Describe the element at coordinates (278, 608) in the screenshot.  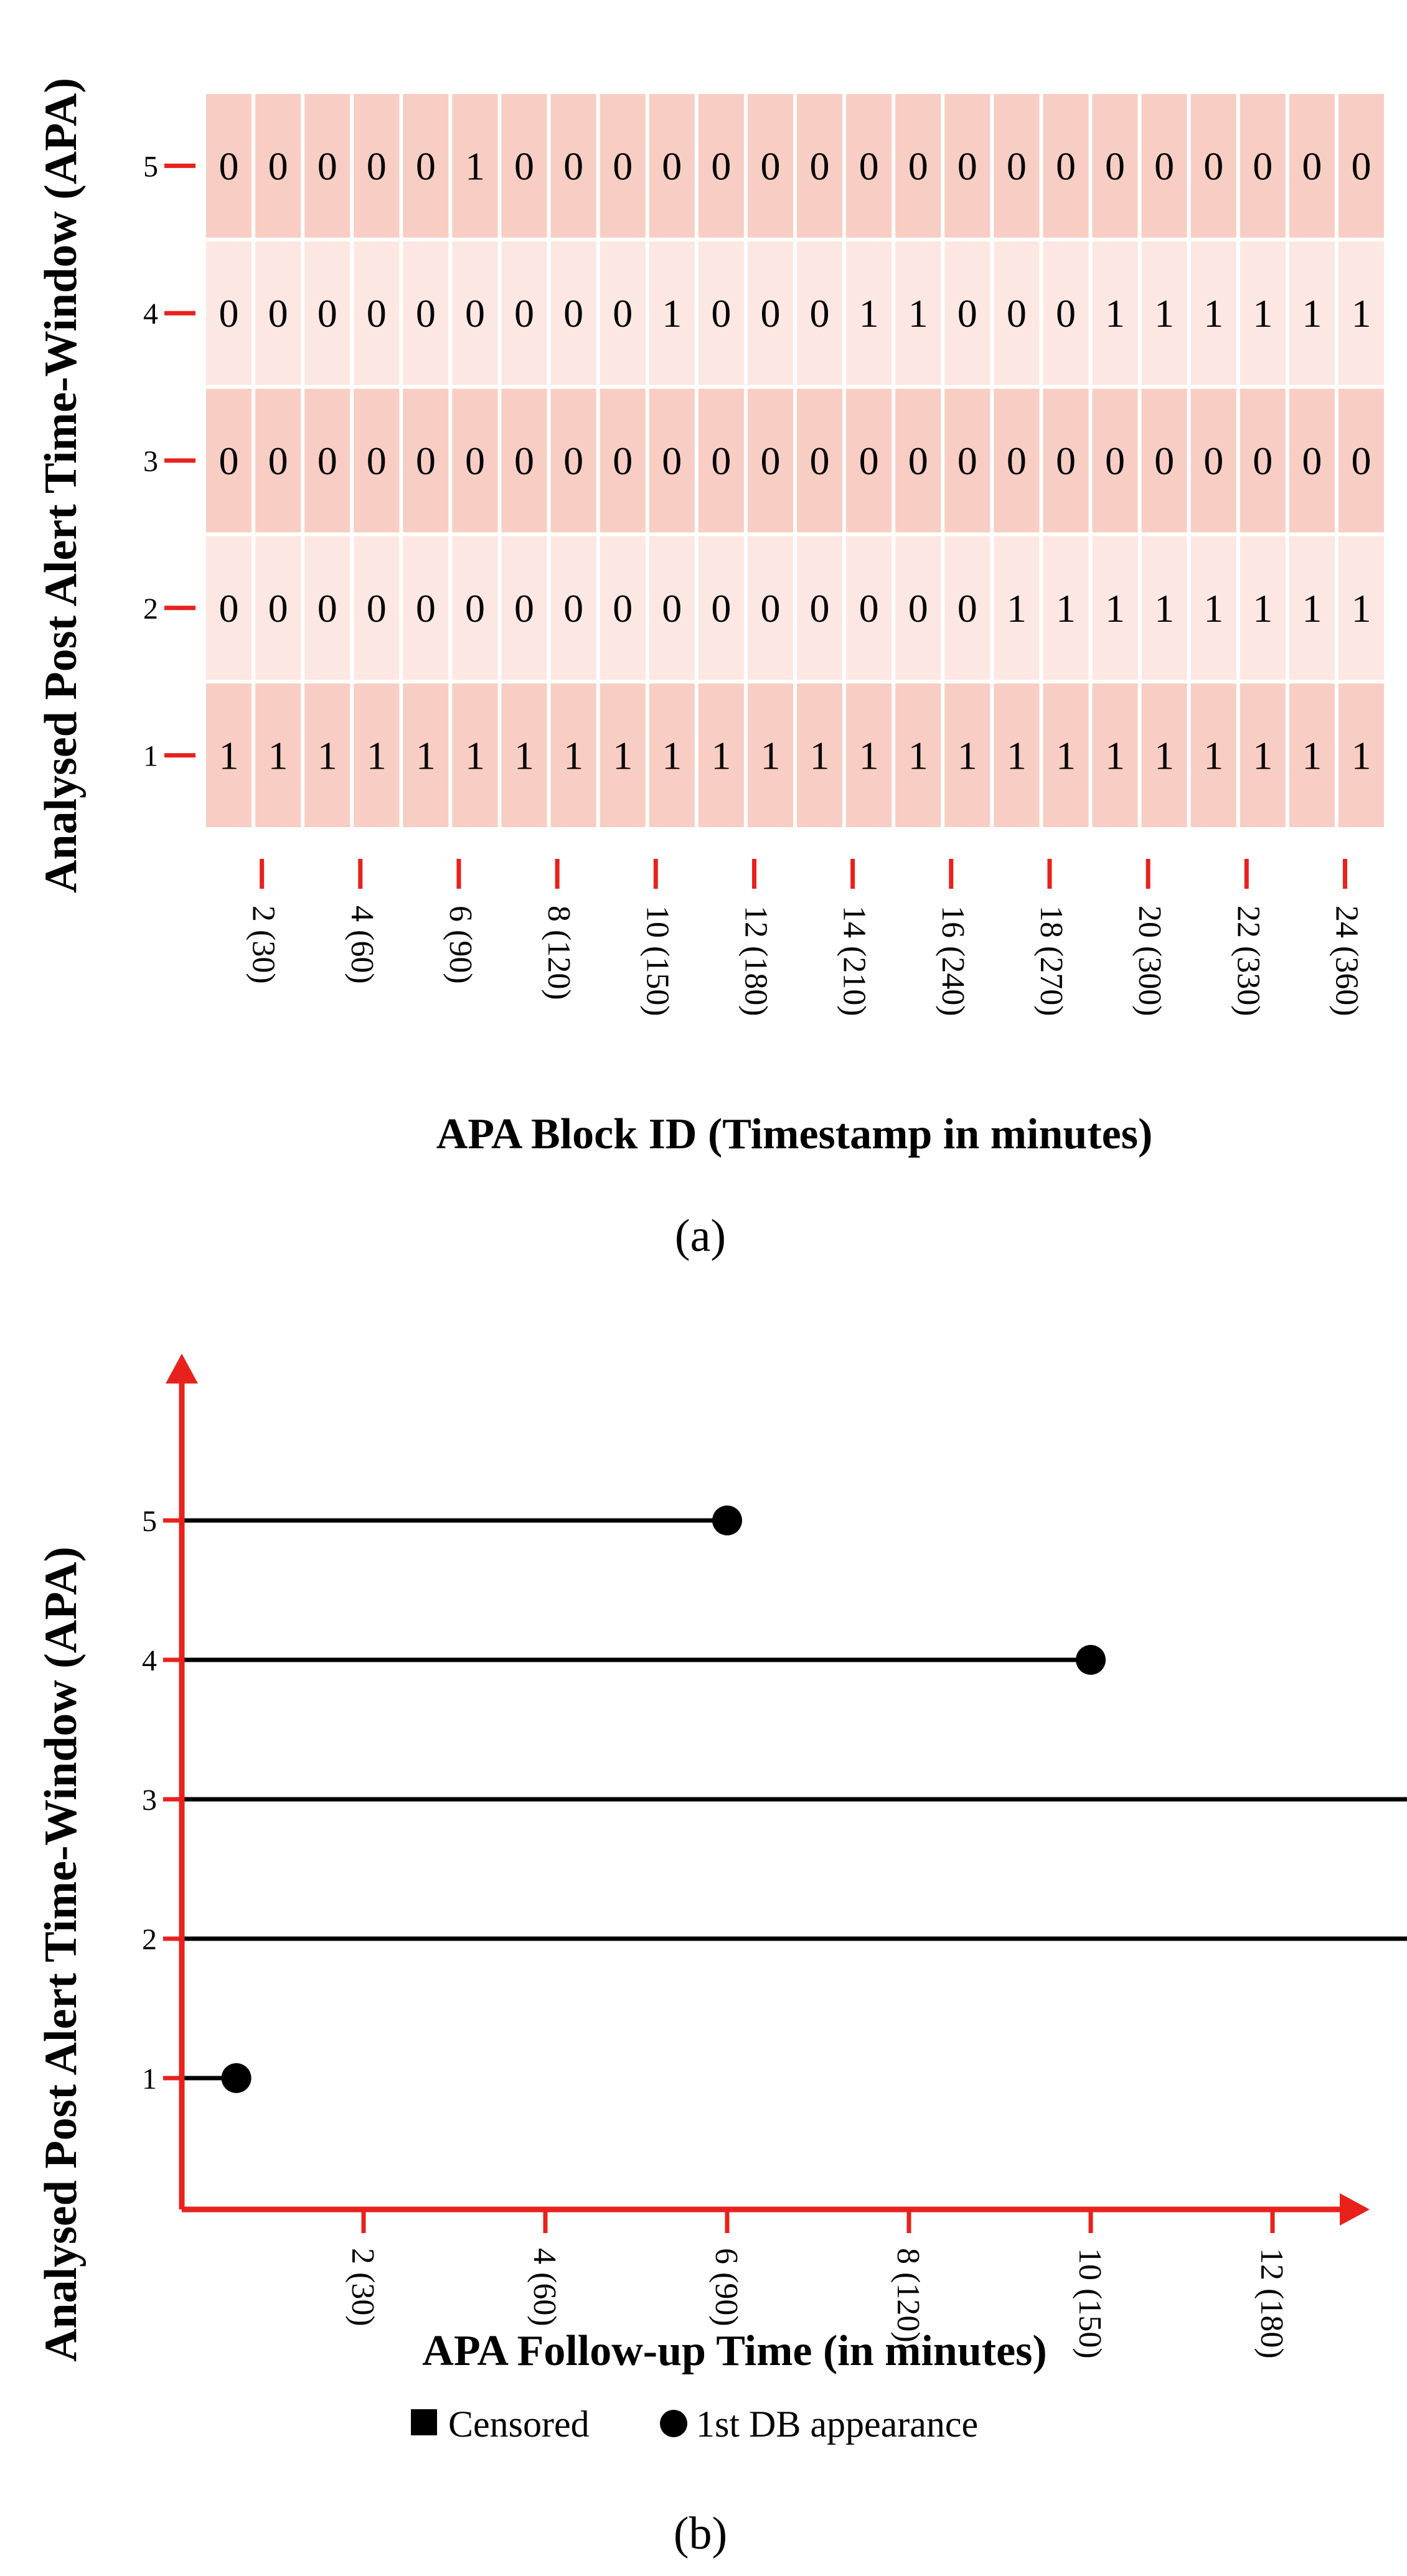
I see `heatmap-value-r2-c2: 0` at that location.